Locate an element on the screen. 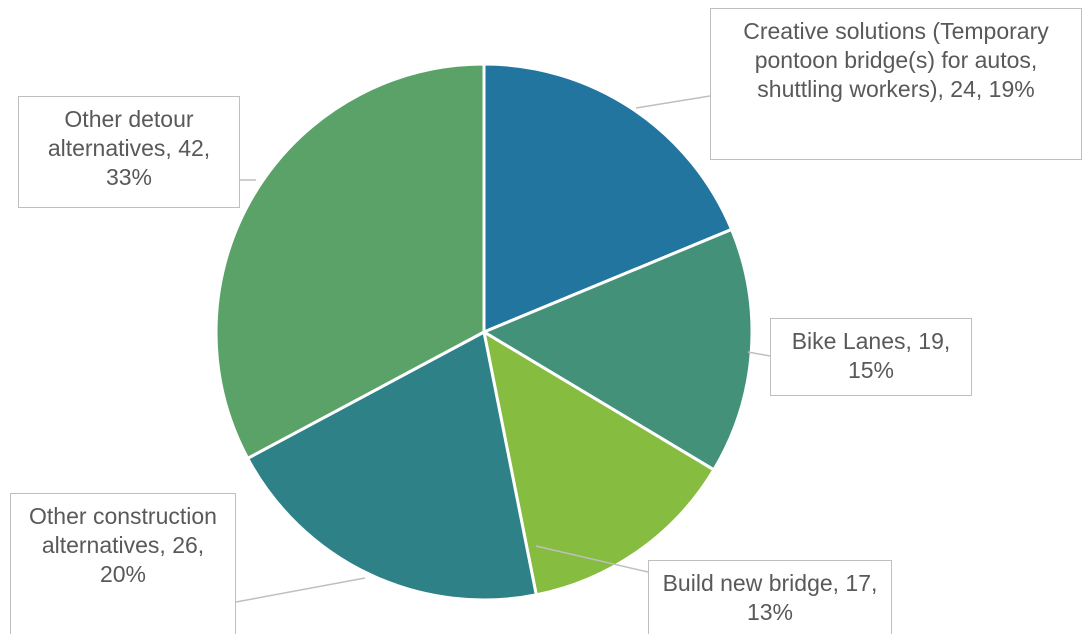 The height and width of the screenshot is (634, 1083). data-label: Other detour alternatives, 42, 33% is located at coordinates (129, 152).